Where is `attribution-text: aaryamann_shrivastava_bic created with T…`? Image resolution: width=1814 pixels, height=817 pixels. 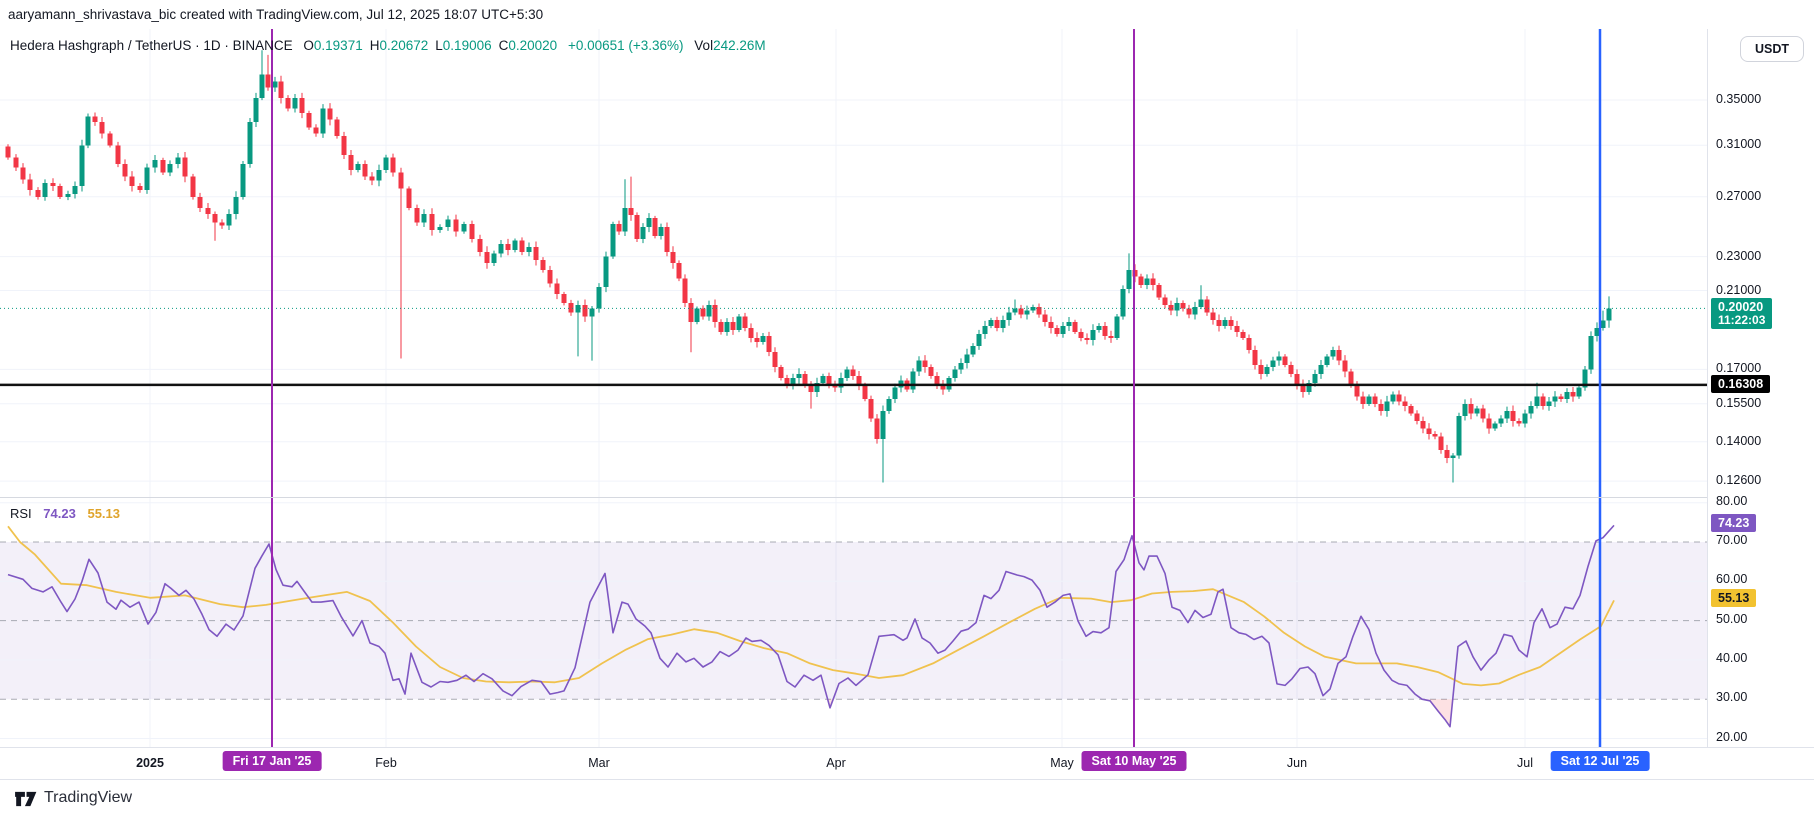
attribution-text: aaryamann_shrivastava_bic created with T… is located at coordinates (276, 14).